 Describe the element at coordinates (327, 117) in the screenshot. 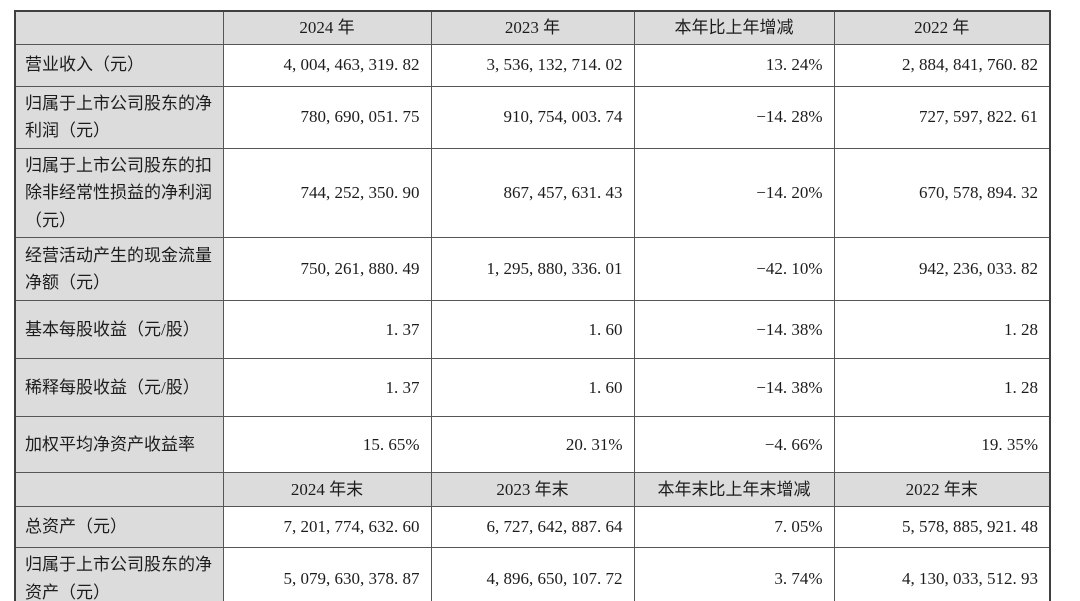

I see `value-2024: 780, 690, 051. 75` at that location.